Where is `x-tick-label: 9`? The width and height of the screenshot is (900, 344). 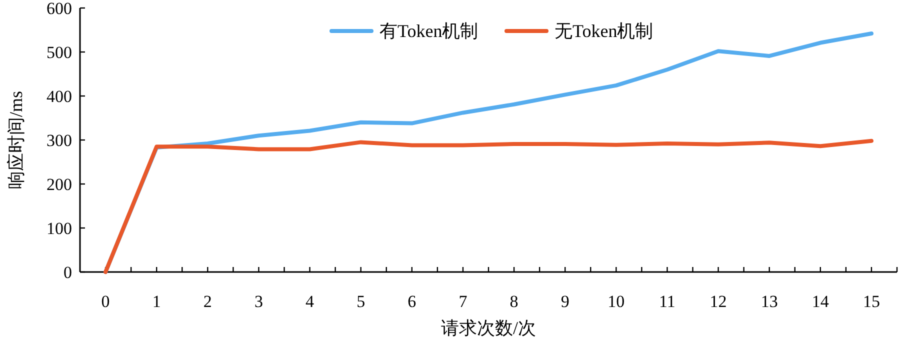
x-tick-label: 9 is located at coordinates (565, 301).